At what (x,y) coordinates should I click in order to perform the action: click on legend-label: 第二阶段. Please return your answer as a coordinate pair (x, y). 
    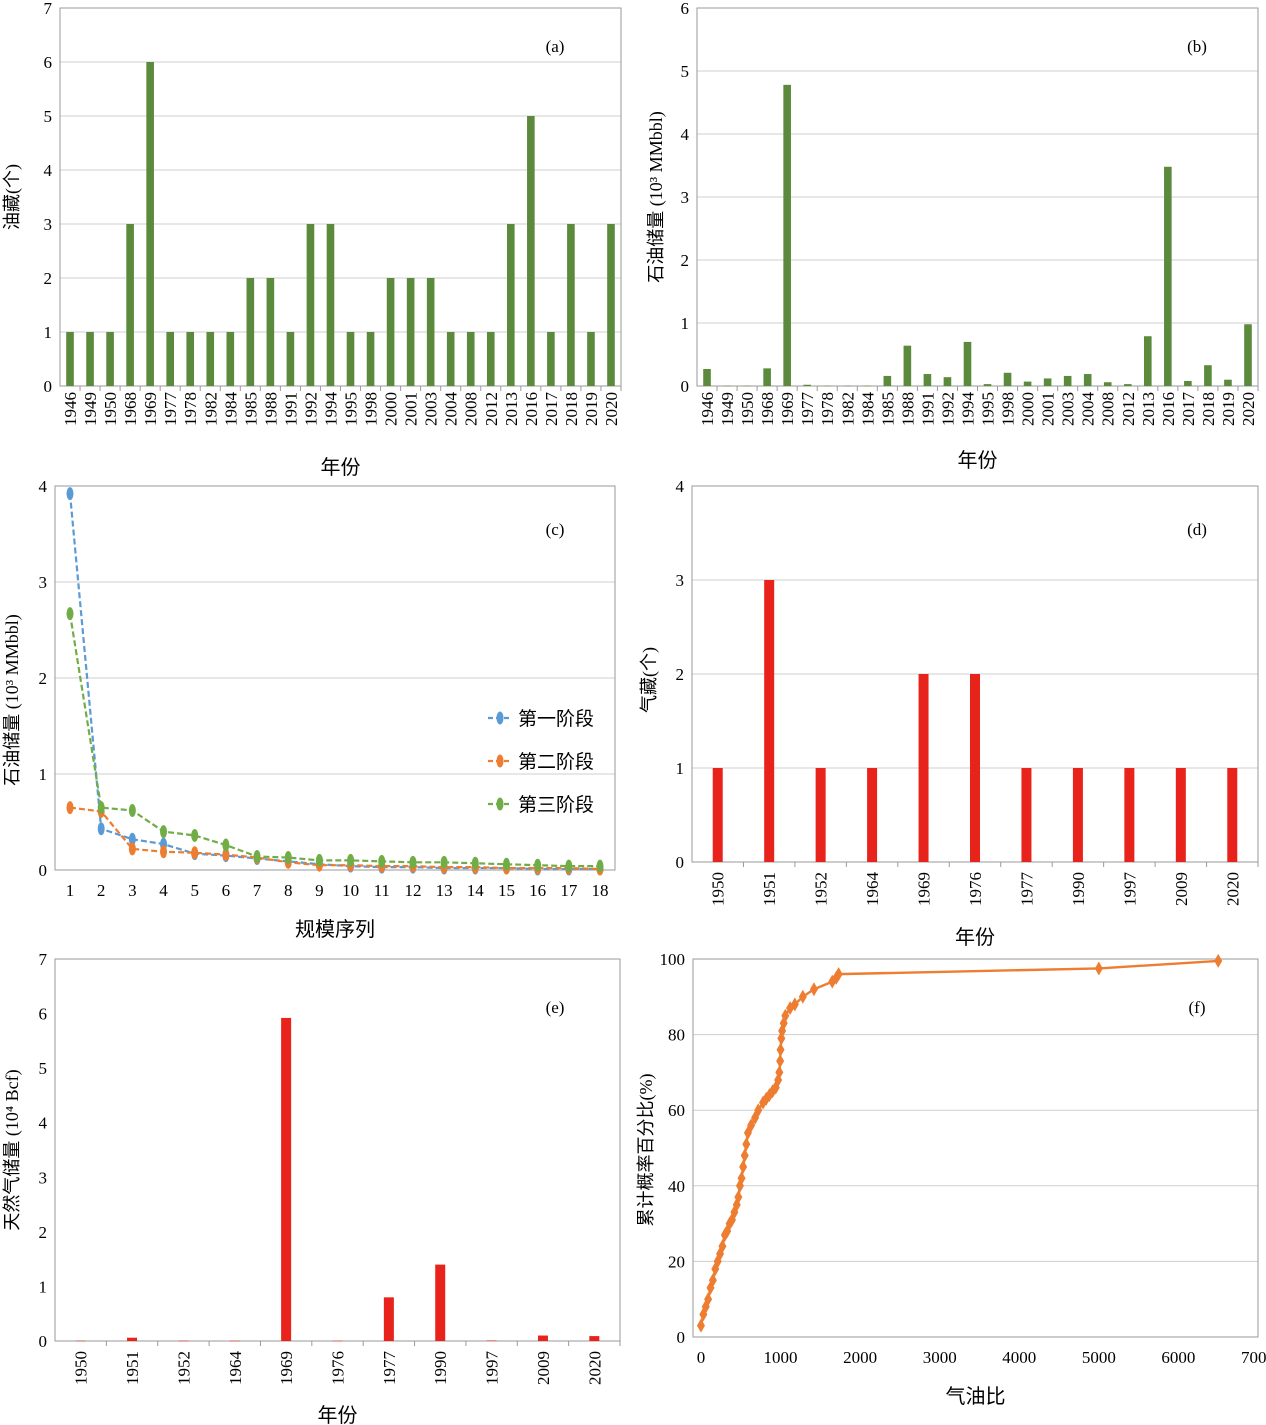
    Looking at the image, I should click on (556, 762).